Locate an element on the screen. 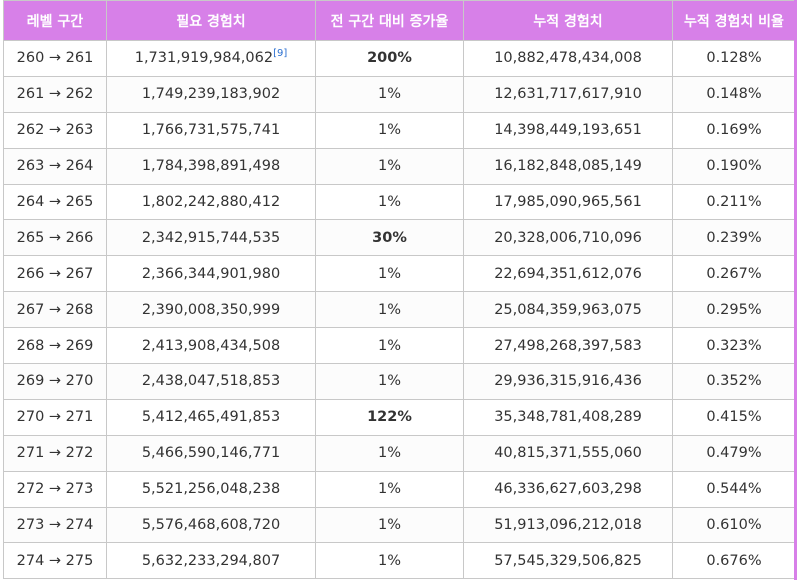 This screenshot has height=580, width=800. cell-cumulative-xp: 29,936,315,916,436 is located at coordinates (568, 381).